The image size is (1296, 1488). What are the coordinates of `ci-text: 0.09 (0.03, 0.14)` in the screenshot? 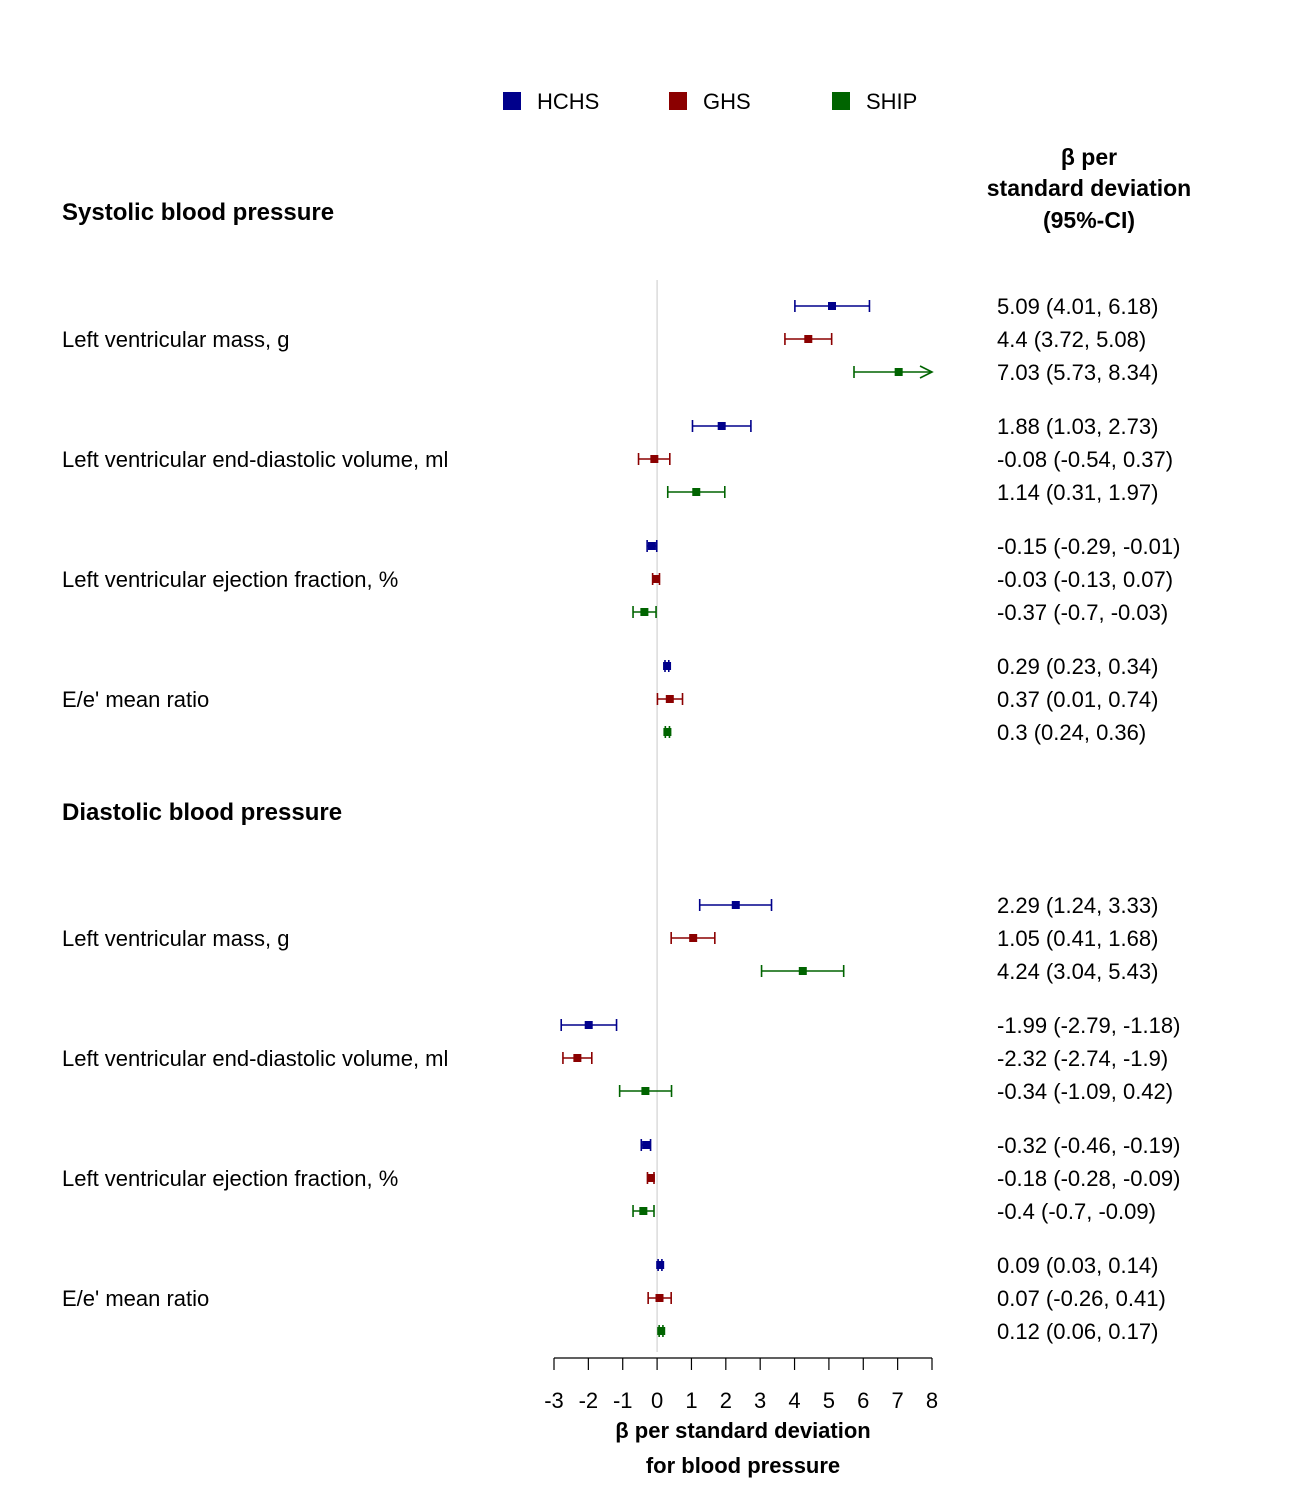 It's located at (1077, 1265).